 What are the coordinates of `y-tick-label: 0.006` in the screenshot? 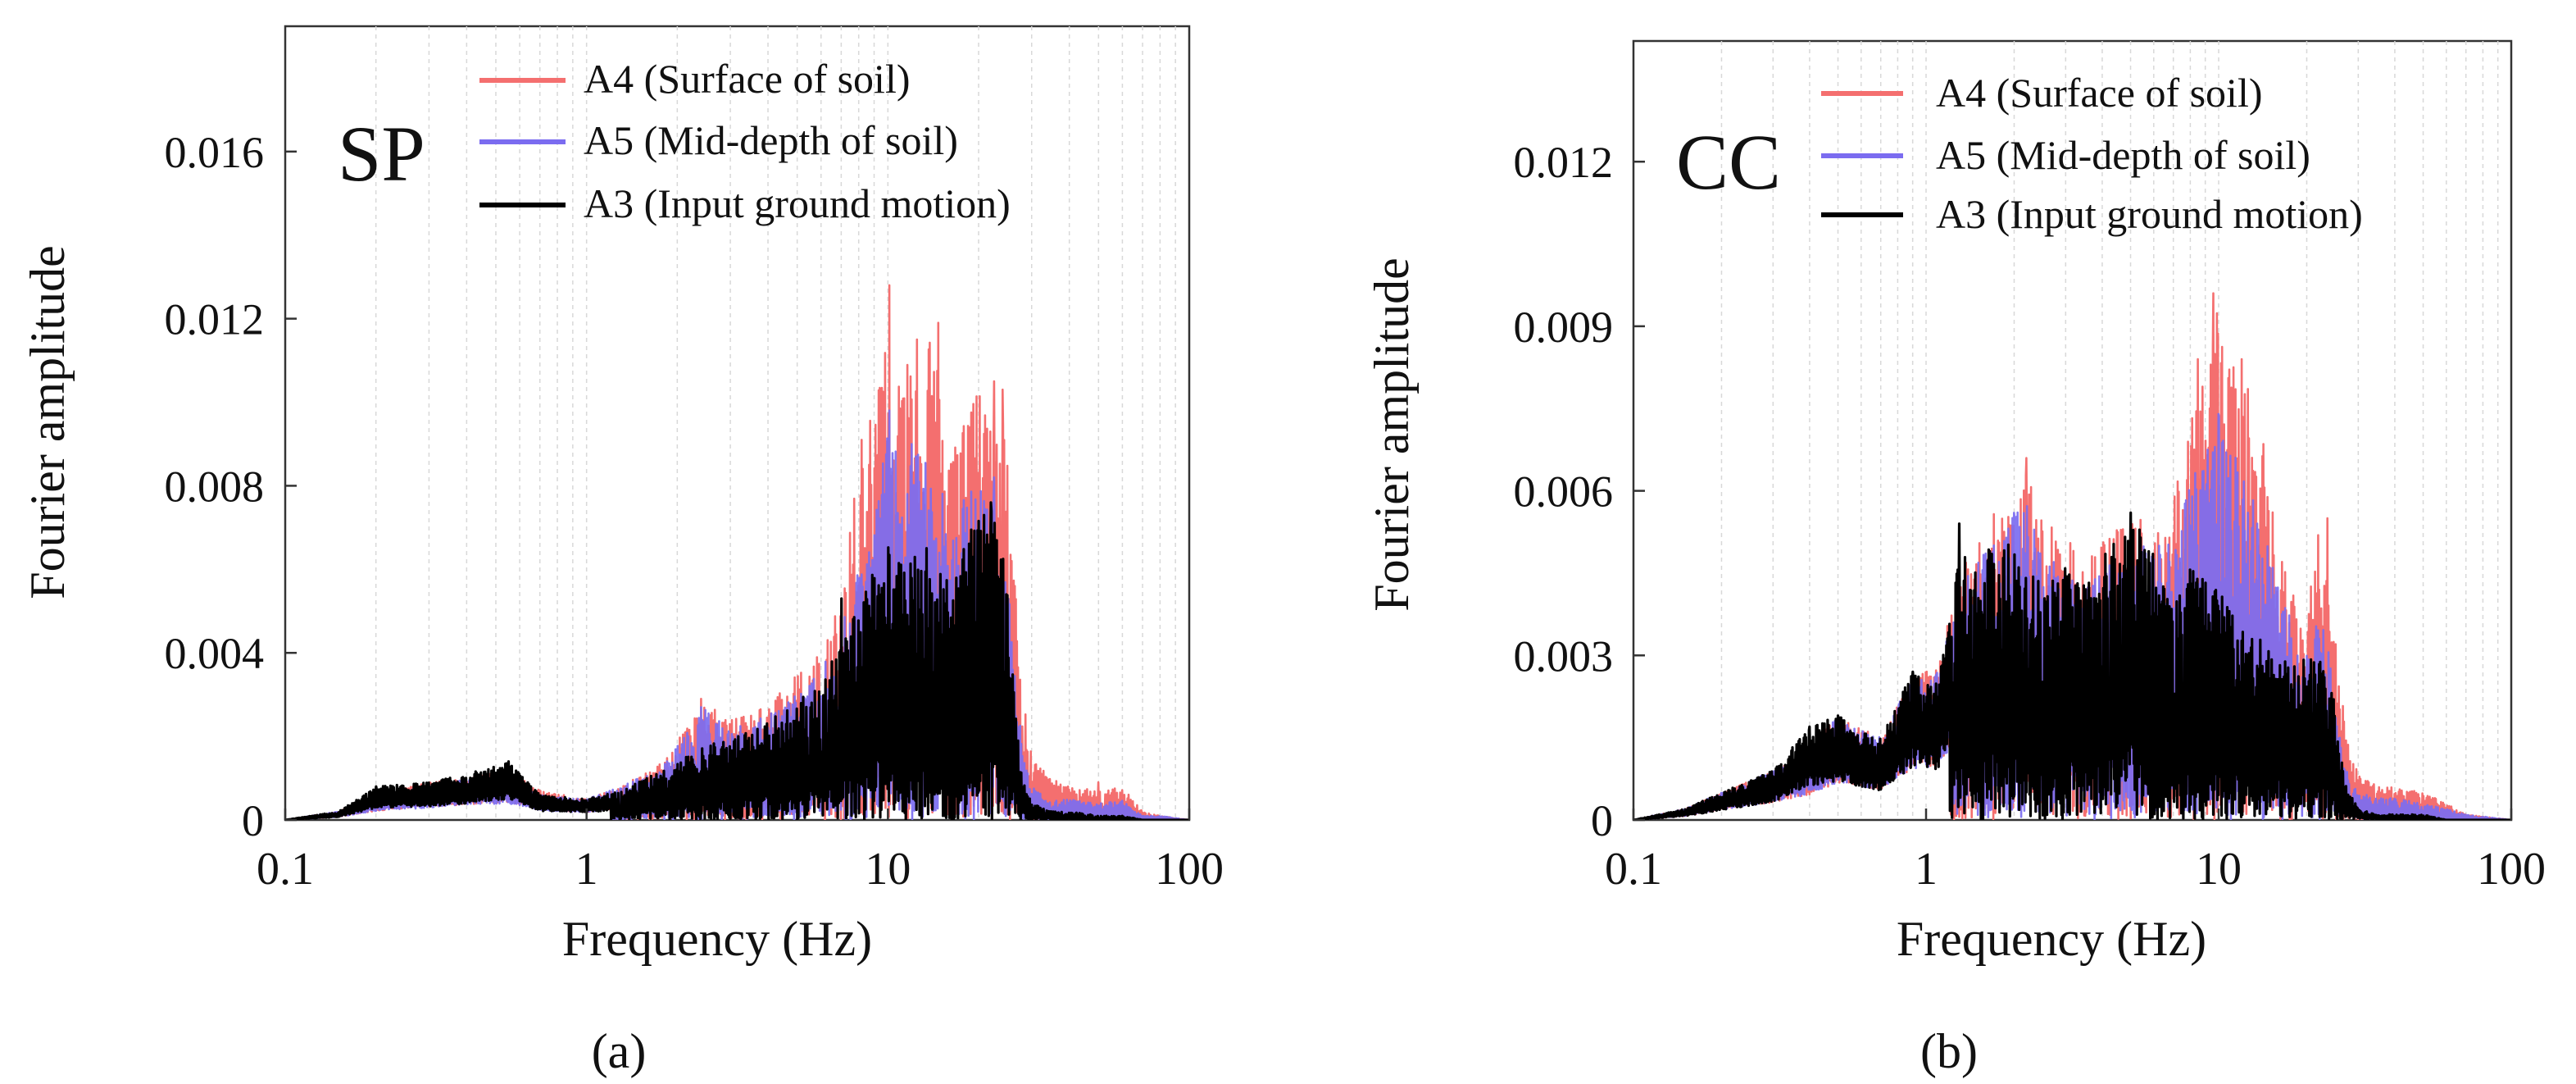 It's located at (1564, 492).